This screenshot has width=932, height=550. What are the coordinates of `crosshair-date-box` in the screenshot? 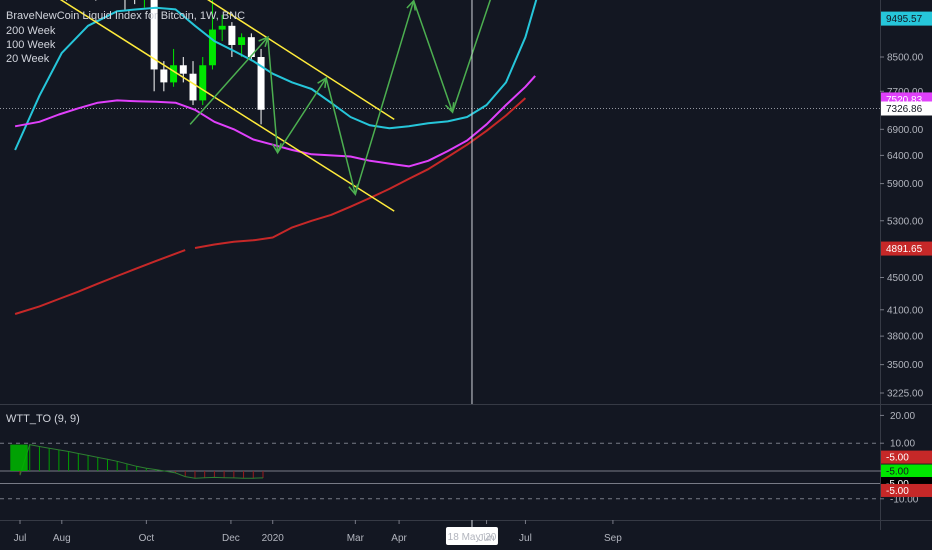 It's located at (471, 536).